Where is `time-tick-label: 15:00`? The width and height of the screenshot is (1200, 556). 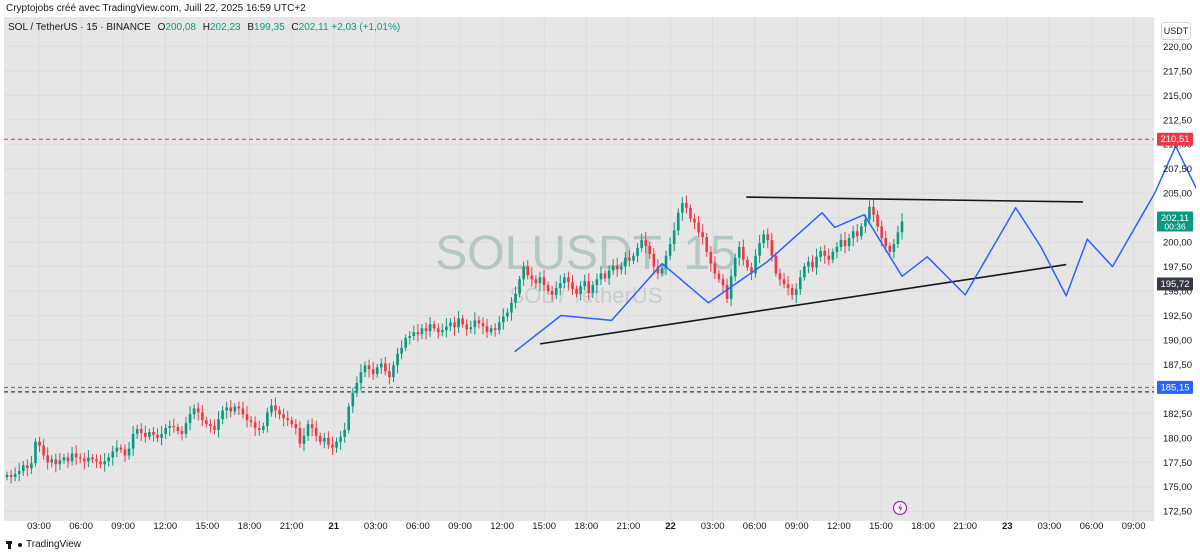 time-tick-label: 15:00 is located at coordinates (208, 526).